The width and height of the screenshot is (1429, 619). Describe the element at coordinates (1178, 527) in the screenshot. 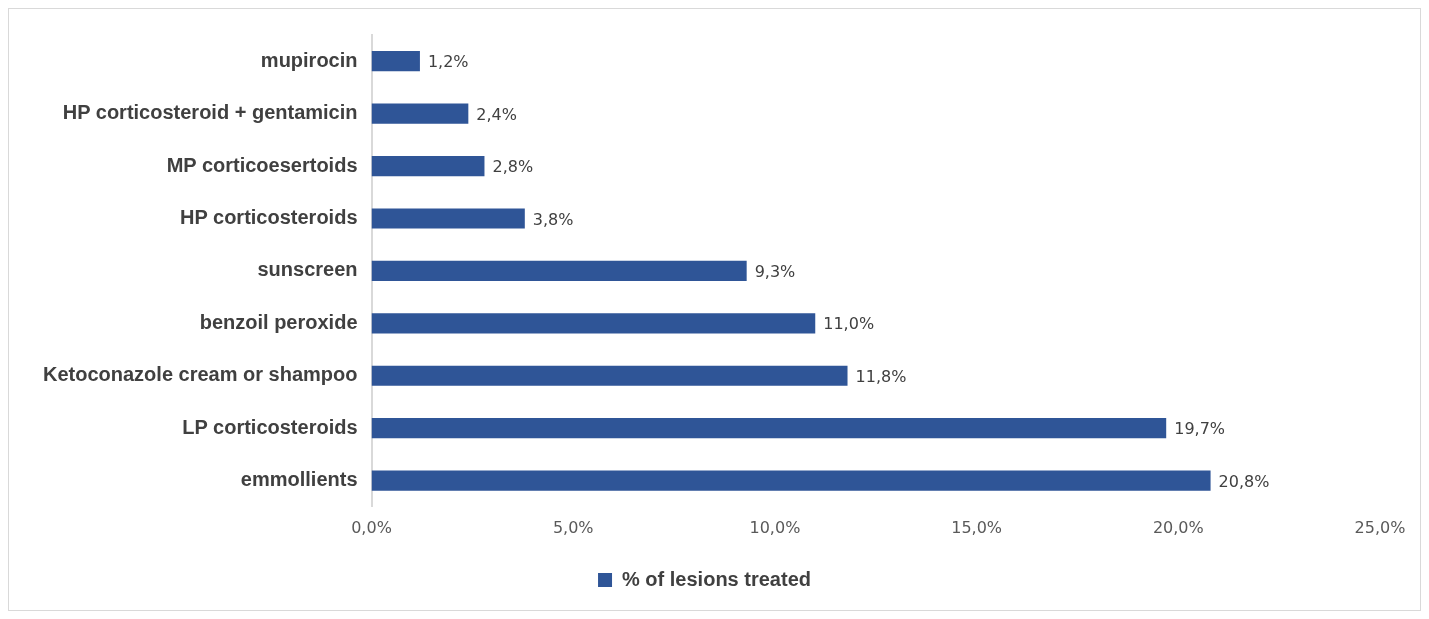

I see `x-tick-label: 20,0%` at that location.